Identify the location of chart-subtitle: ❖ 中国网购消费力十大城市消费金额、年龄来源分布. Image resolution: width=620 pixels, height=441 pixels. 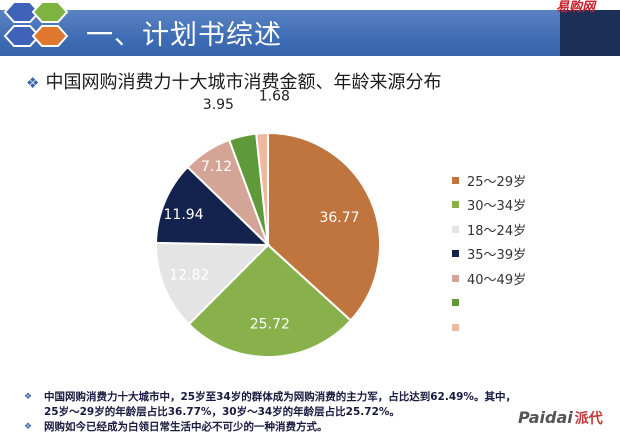
(233, 81).